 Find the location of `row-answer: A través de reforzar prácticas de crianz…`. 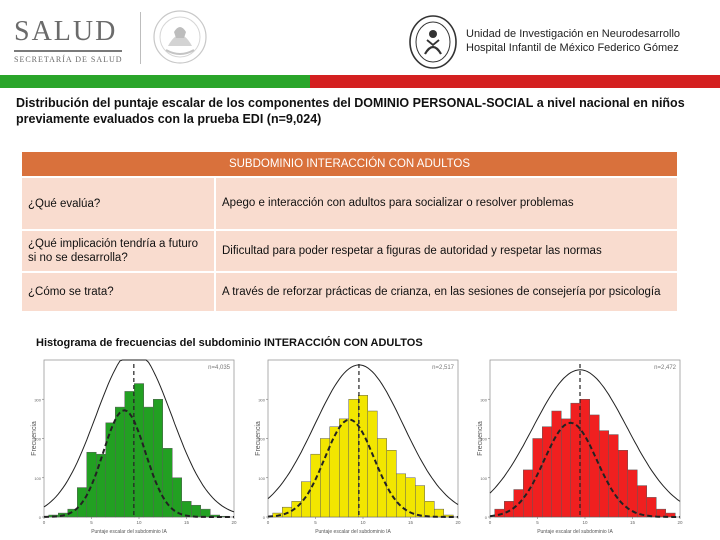

row-answer: A través de reforzar prácticas de crianz… is located at coordinates (441, 291).